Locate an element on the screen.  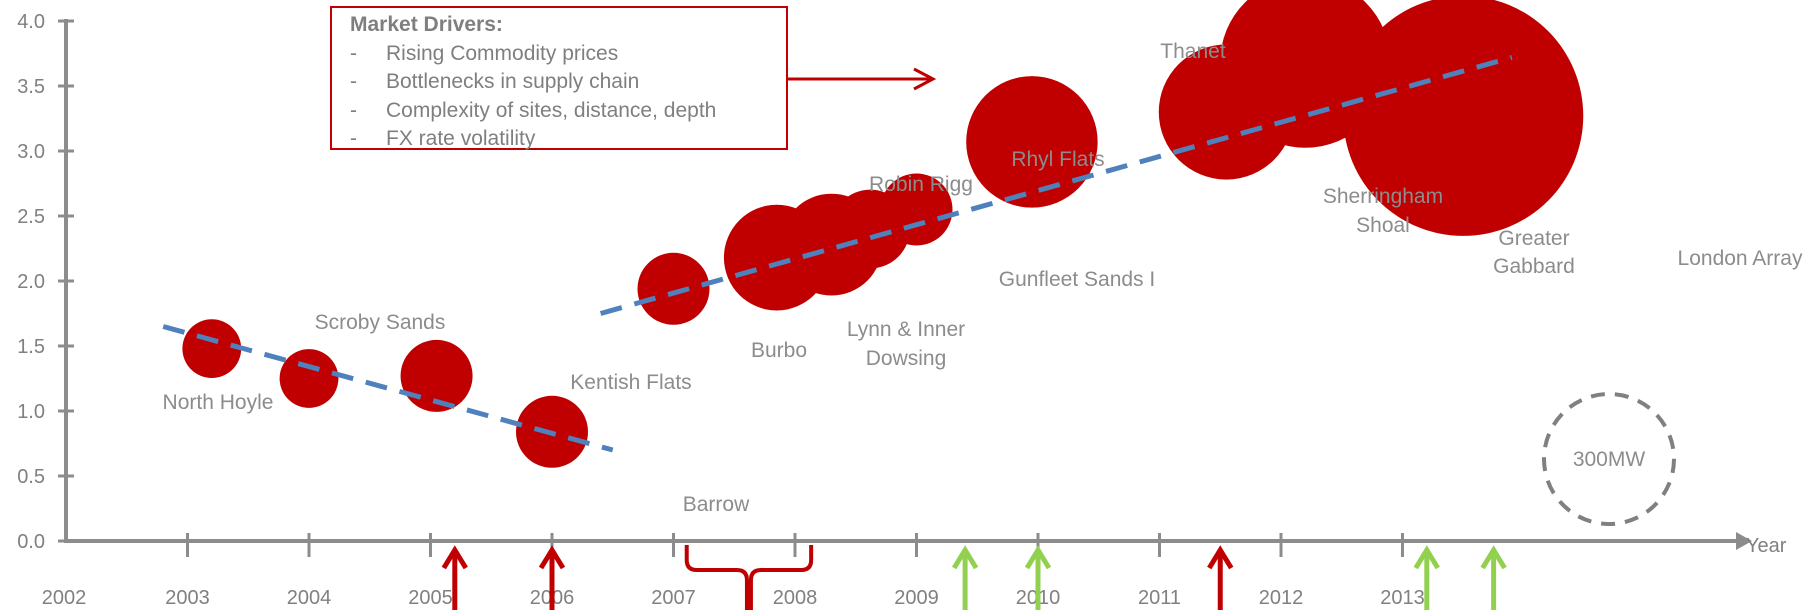
x-tick-label: 2005 is located at coordinates (430, 598).